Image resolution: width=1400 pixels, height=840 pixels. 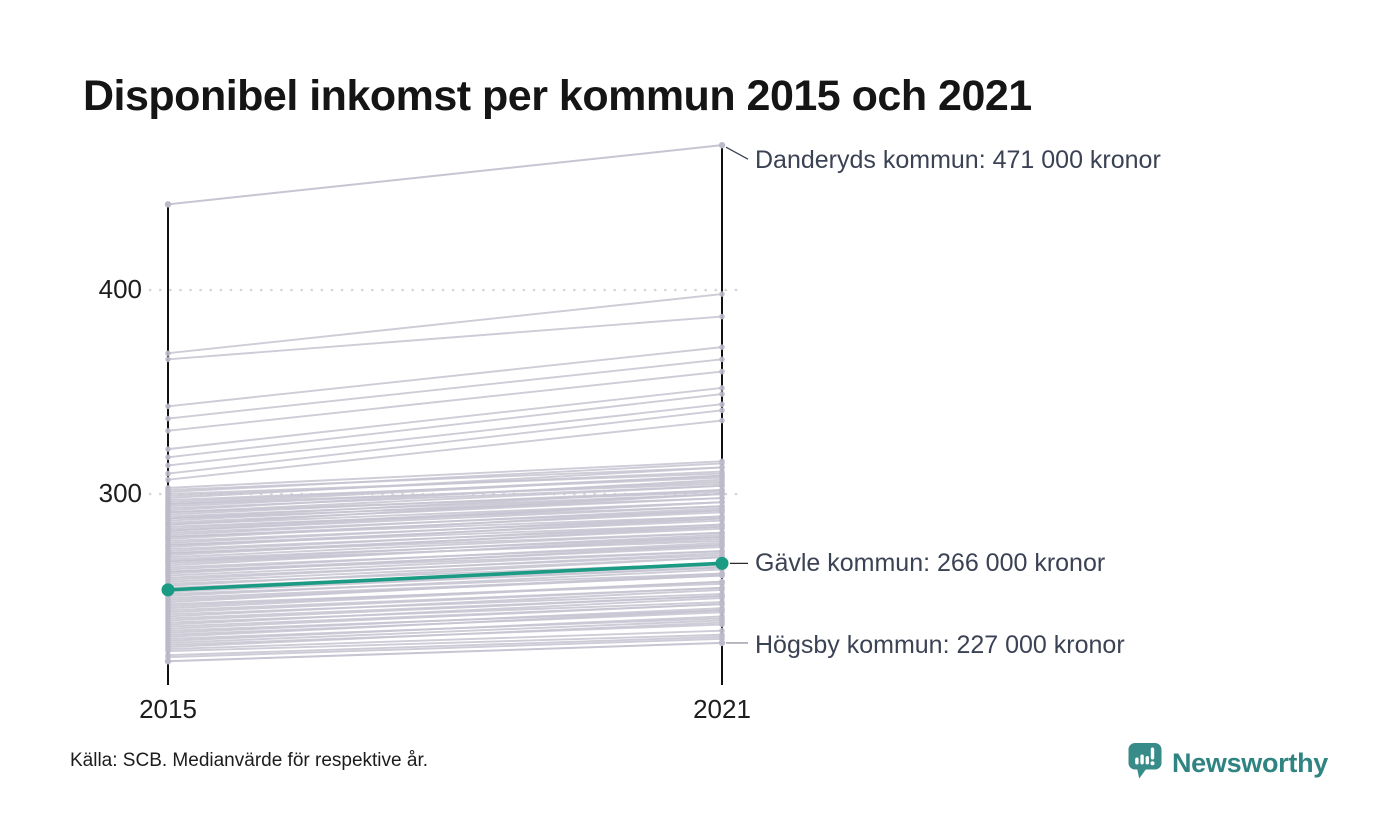 I want to click on annotation-gavle: Gävle kommun: 266 000 kronor, so click(x=930, y=563).